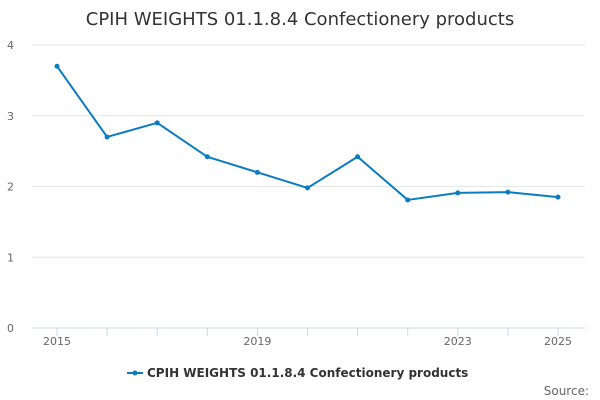  What do you see at coordinates (135, 373) in the screenshot?
I see `legend-dot-marker` at bounding box center [135, 373].